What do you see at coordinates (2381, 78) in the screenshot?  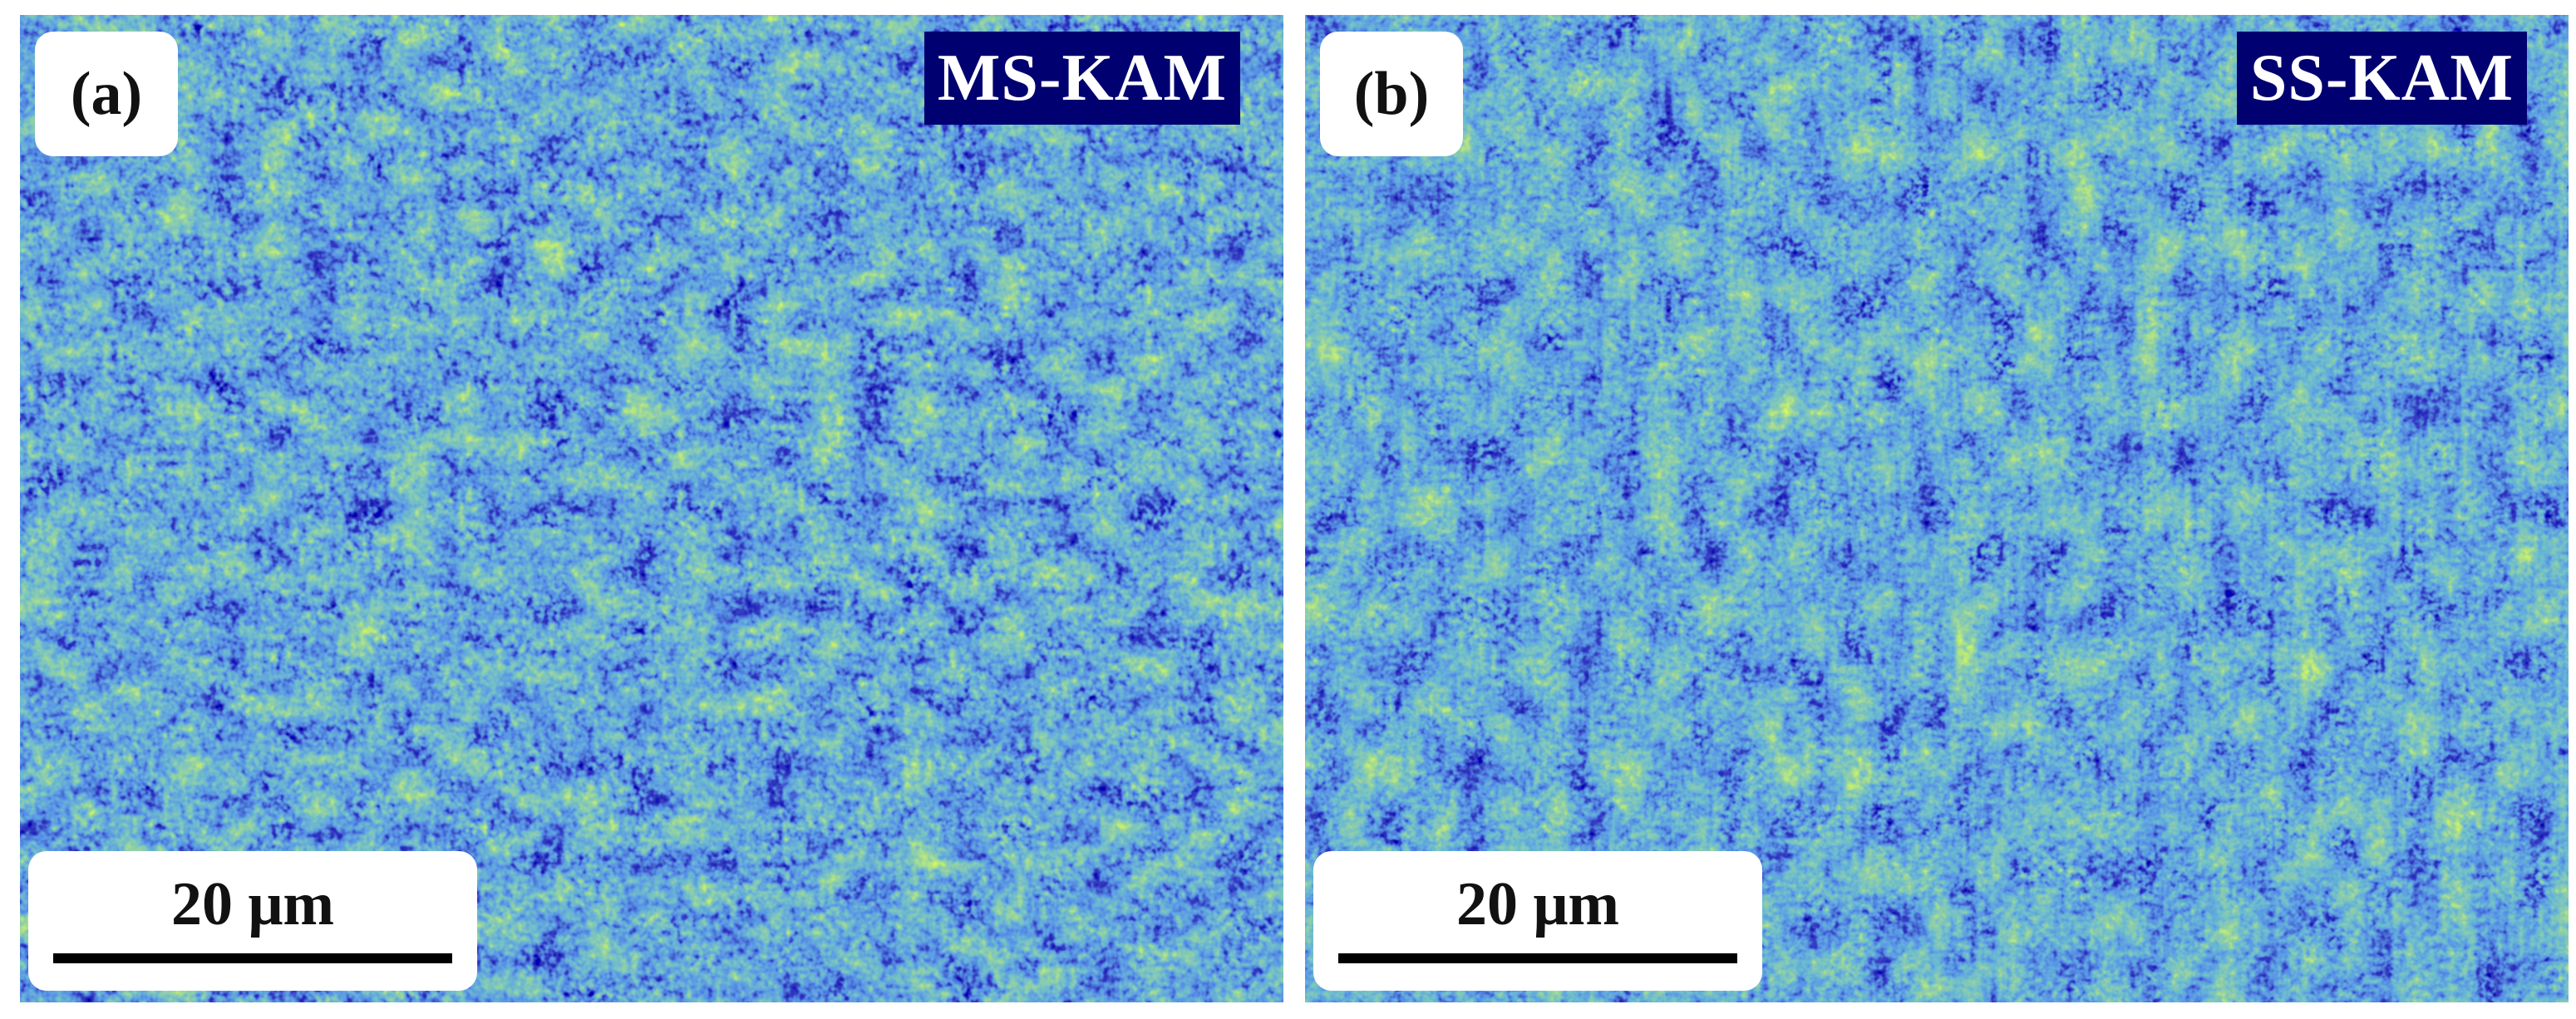 I see `panel-tag-ss-kam: SS-KAM` at bounding box center [2381, 78].